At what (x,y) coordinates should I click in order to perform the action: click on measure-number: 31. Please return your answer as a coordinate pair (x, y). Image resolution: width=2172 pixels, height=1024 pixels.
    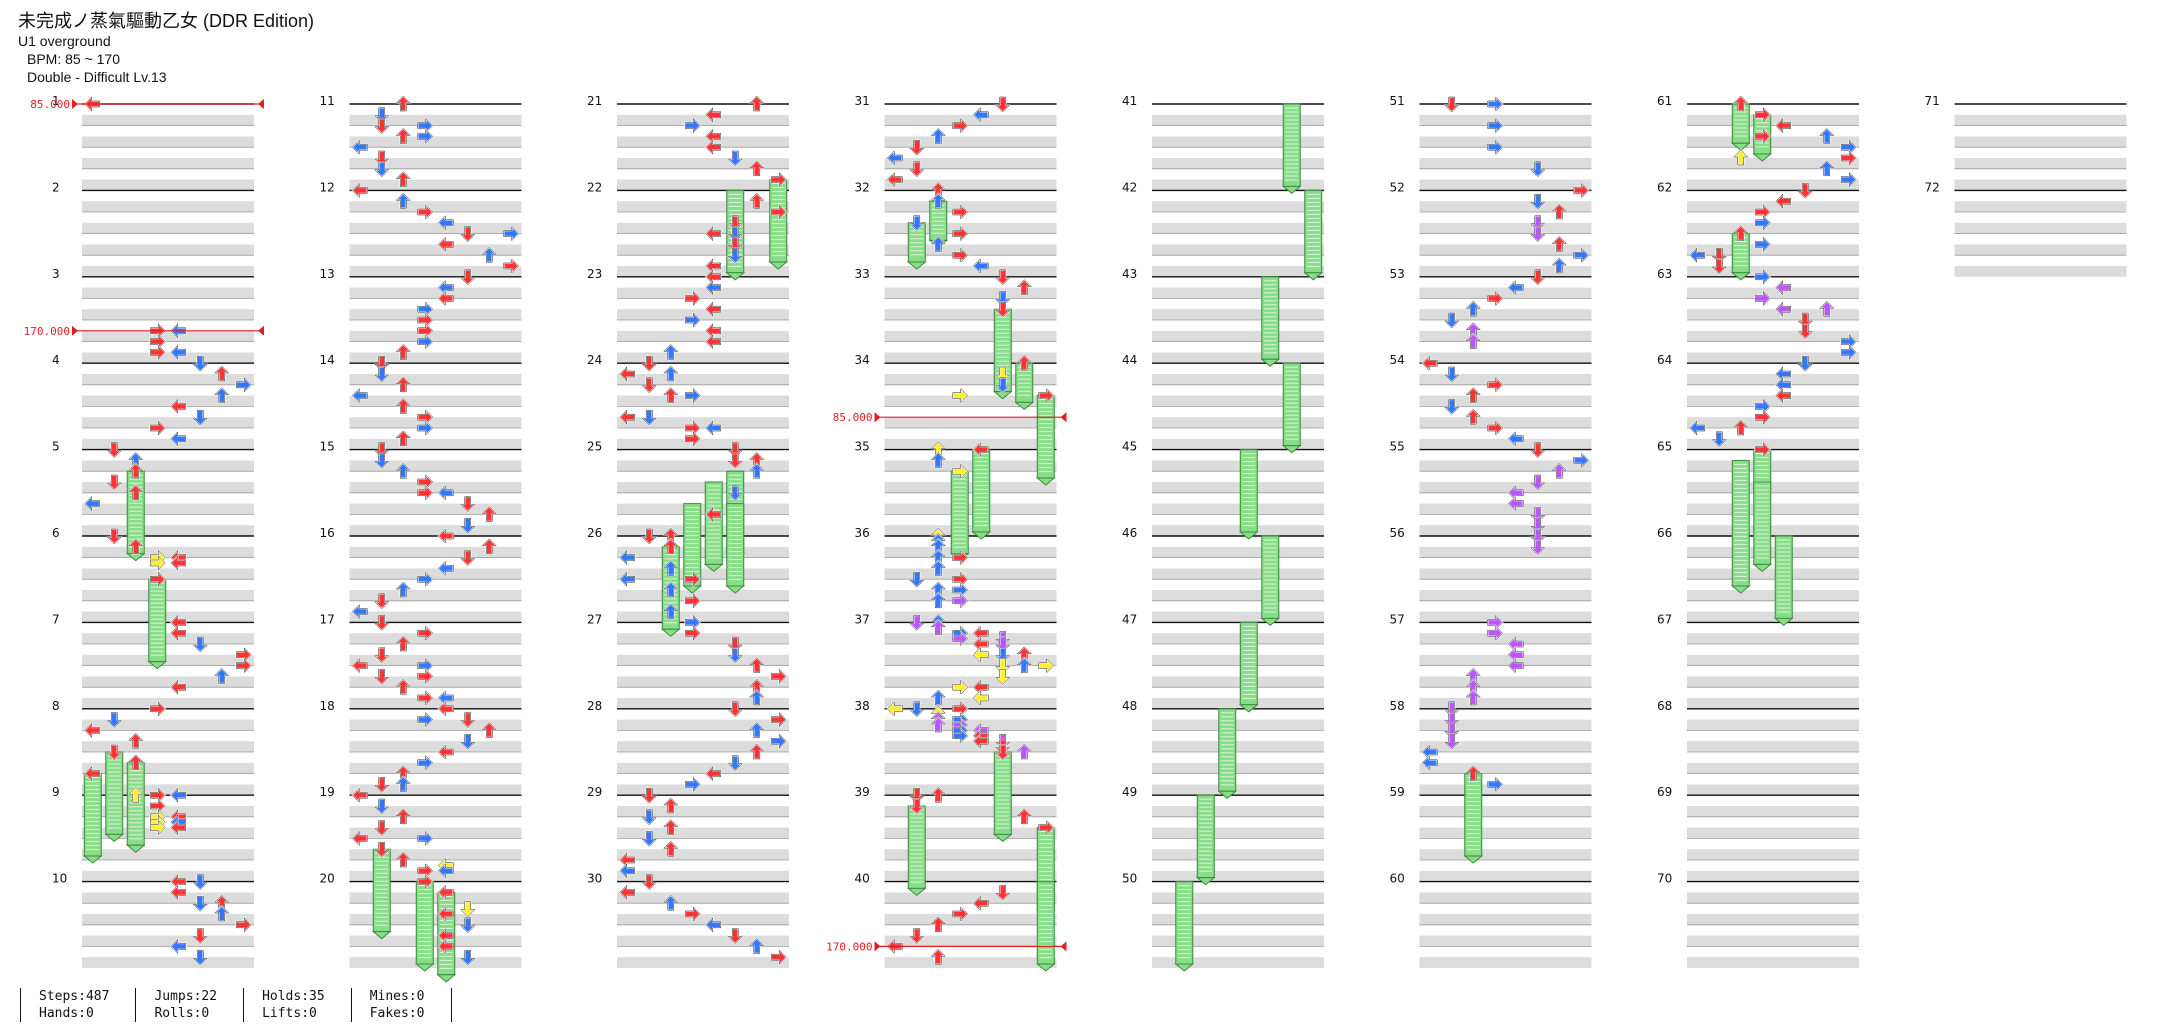
    Looking at the image, I should click on (862, 101).